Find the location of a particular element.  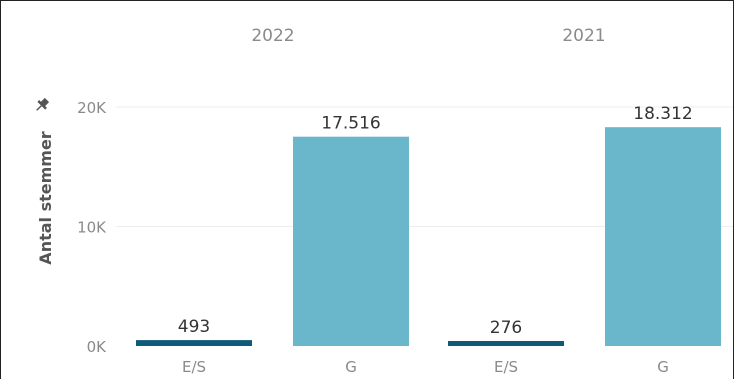

y-tick-label: 20K is located at coordinates (92, 108).